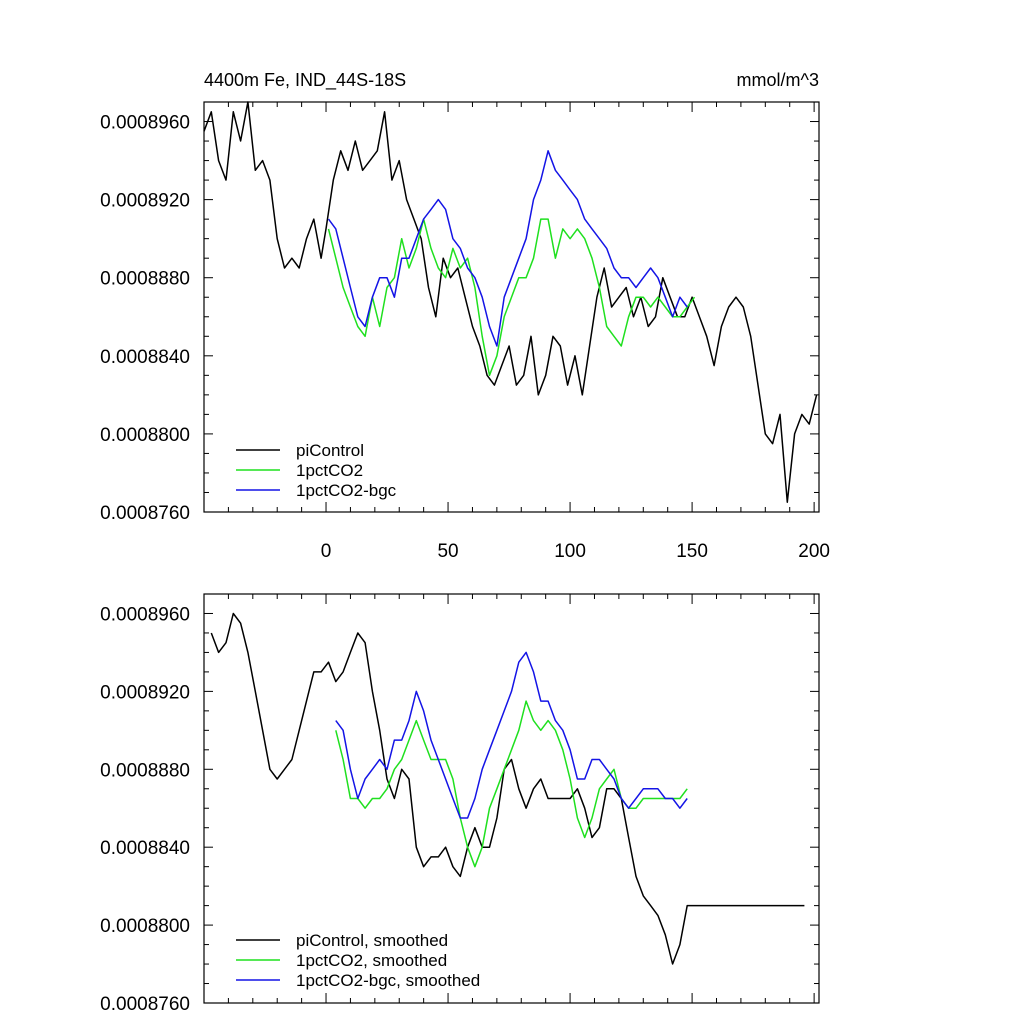  Describe the element at coordinates (305, 80) in the screenshot. I see `panel-title-left: 4400m Fe, IND_44S-18S` at that location.